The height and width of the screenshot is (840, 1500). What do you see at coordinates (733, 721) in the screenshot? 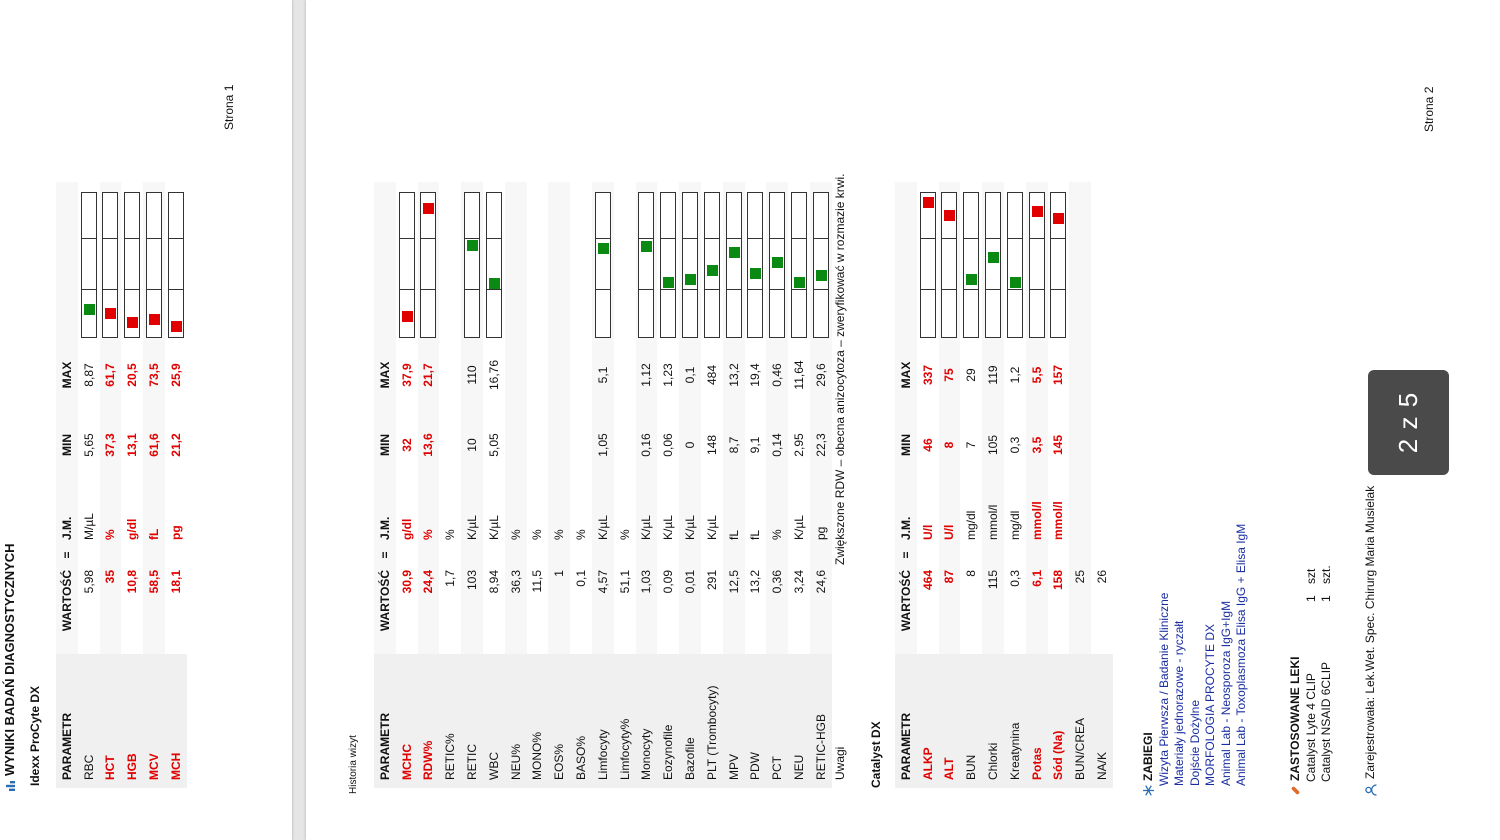
I see `param-cell: MPV` at bounding box center [733, 721].